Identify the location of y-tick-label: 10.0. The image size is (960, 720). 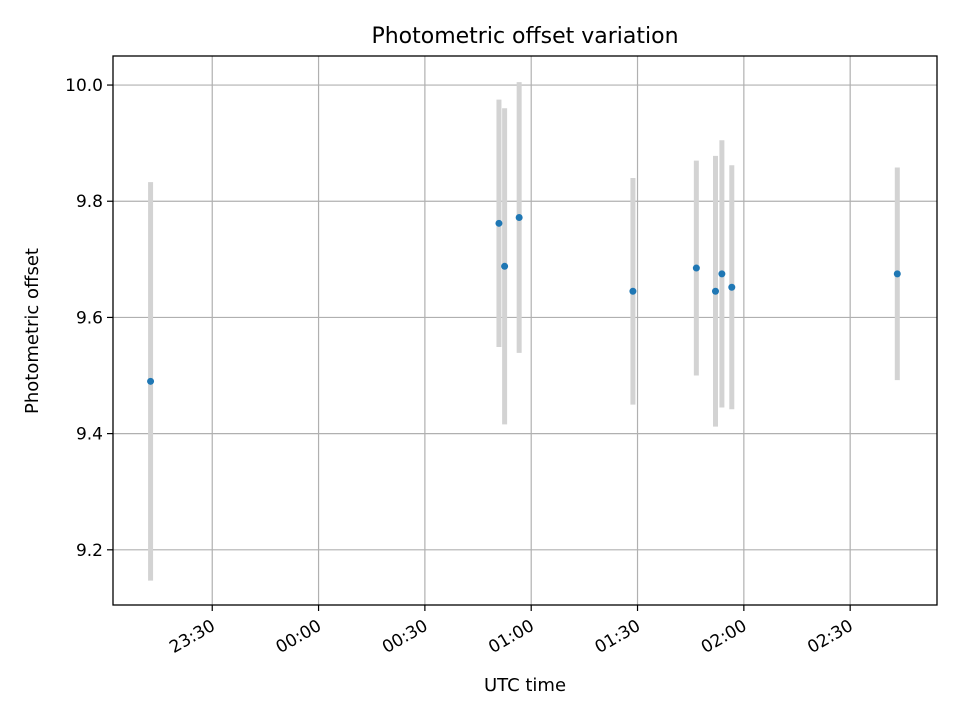
(84, 86).